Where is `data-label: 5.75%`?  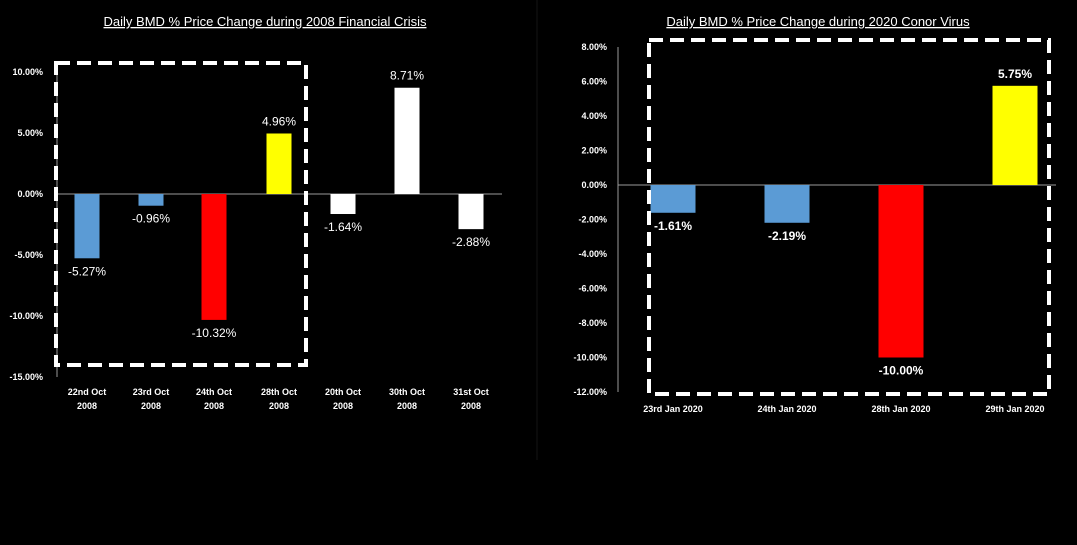 data-label: 5.75% is located at coordinates (1015, 74).